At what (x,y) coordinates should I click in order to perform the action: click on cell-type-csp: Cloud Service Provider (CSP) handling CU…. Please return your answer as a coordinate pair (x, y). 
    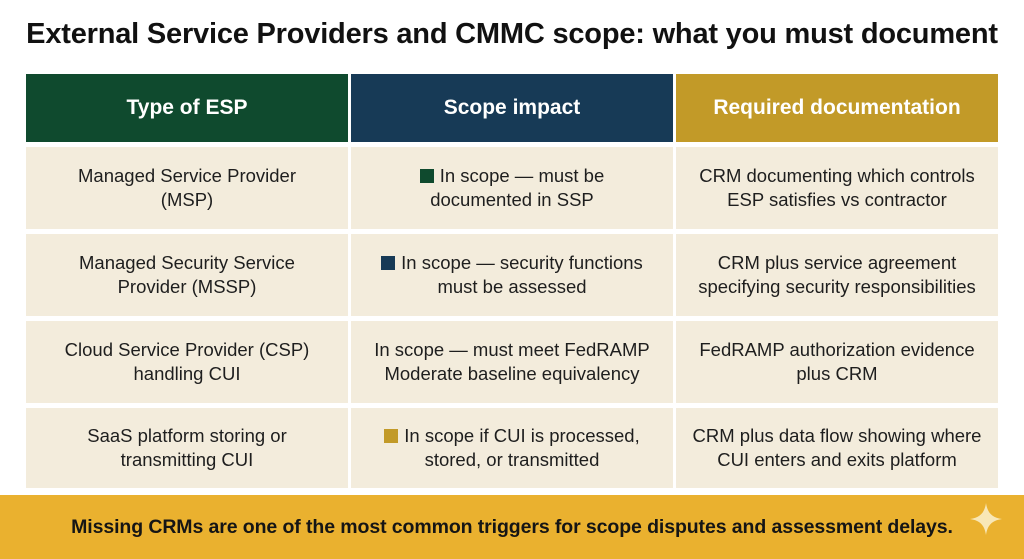
    Looking at the image, I should click on (187, 362).